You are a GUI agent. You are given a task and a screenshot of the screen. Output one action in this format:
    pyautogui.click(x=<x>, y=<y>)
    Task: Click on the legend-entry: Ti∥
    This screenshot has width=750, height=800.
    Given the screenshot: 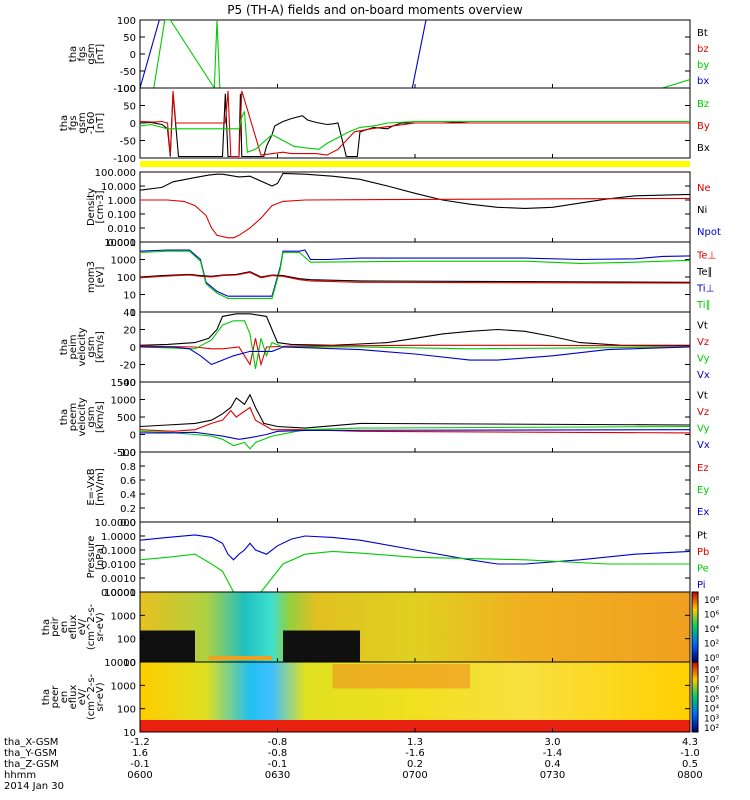 What is the action you would take?
    pyautogui.click(x=703, y=305)
    